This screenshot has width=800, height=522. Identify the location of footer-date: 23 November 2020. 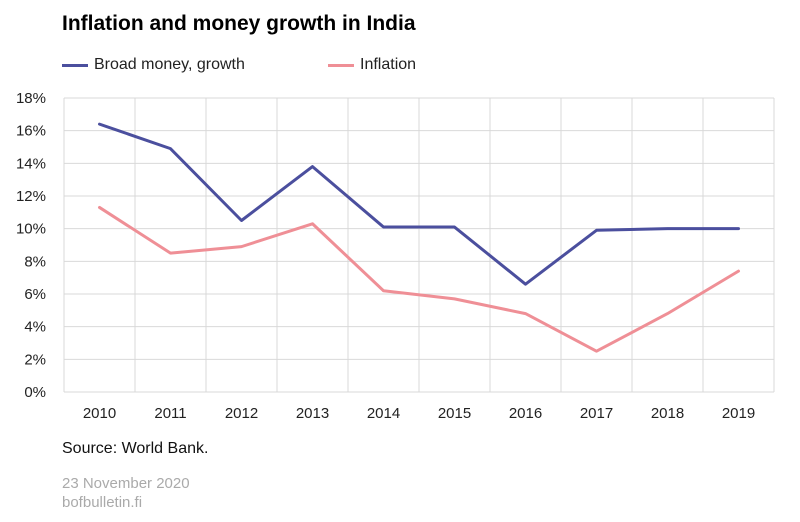
(126, 483).